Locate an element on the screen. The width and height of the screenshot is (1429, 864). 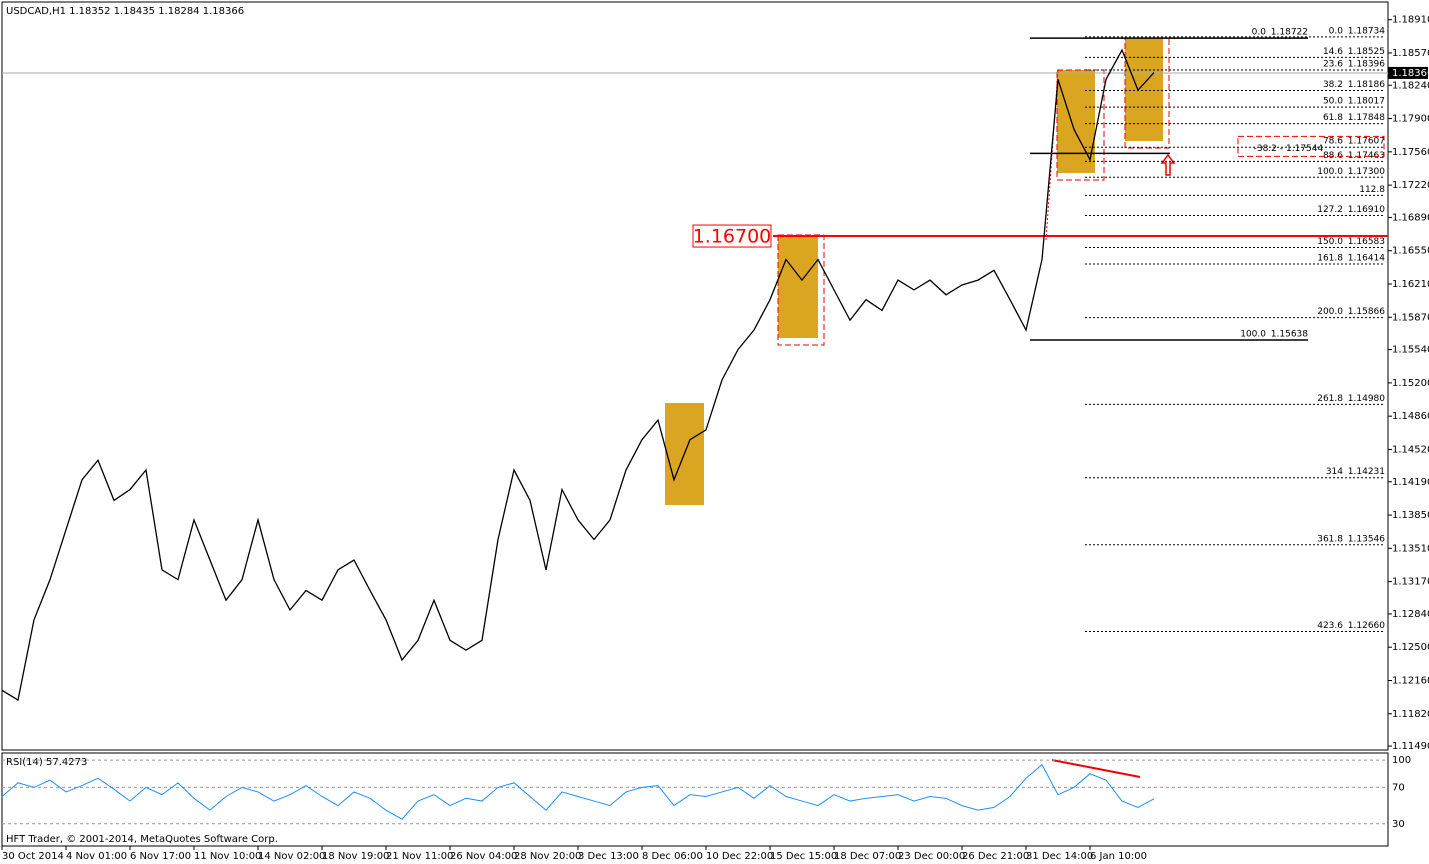
fib-price: 1.17300 is located at coordinates (1366, 172).